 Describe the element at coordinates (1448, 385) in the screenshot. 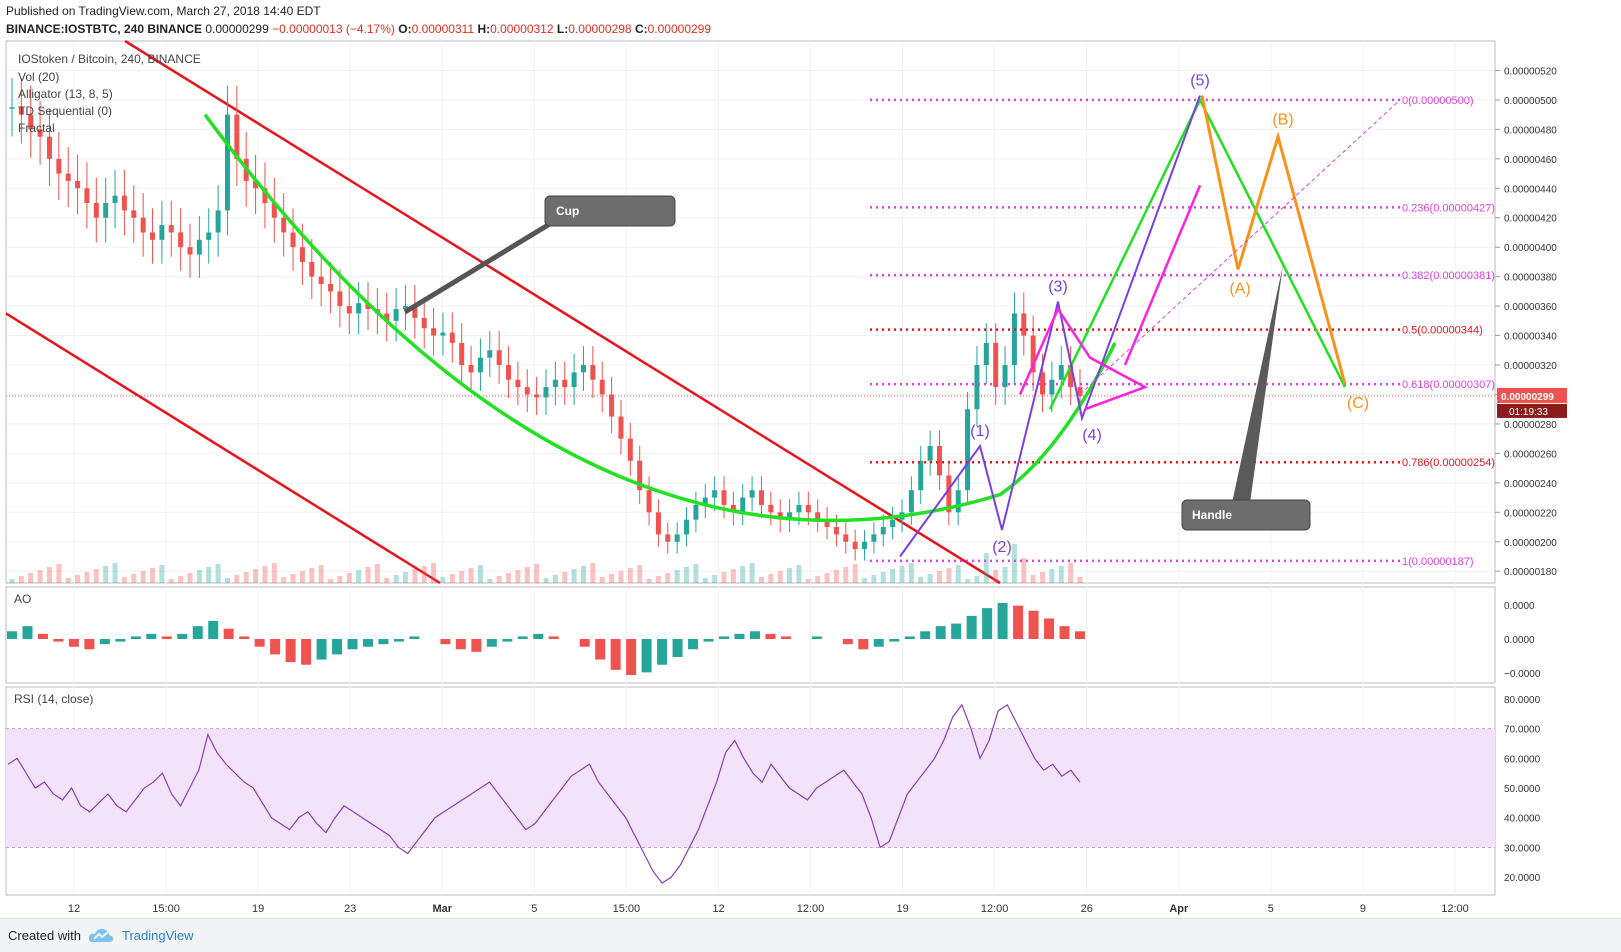

I see `fib-level-label: 0.618(0.00000307)` at that location.